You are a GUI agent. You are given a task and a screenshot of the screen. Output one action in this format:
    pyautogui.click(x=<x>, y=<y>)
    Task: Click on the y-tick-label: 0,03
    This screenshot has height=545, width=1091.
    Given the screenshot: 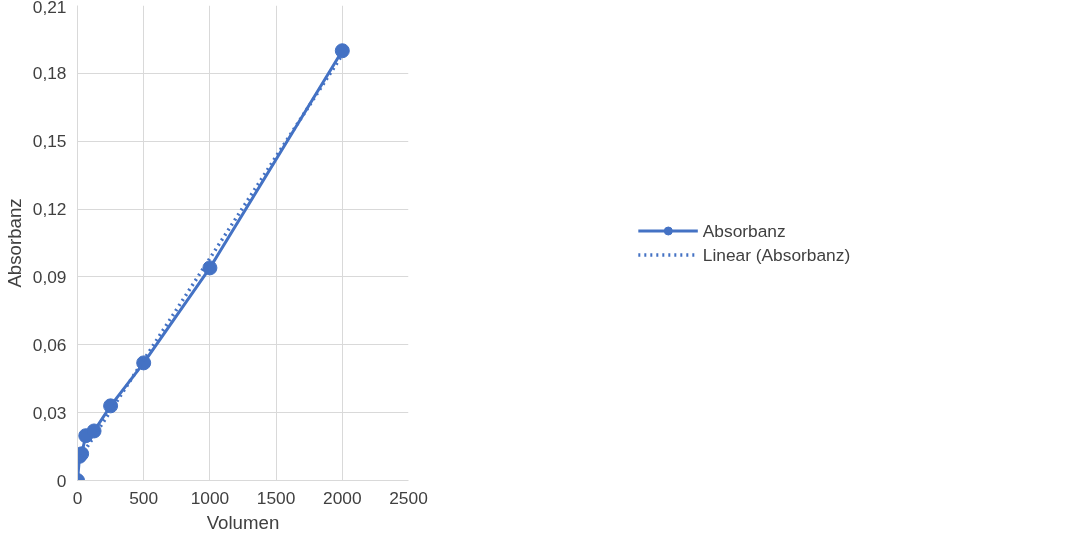 What is the action you would take?
    pyautogui.click(x=49, y=412)
    